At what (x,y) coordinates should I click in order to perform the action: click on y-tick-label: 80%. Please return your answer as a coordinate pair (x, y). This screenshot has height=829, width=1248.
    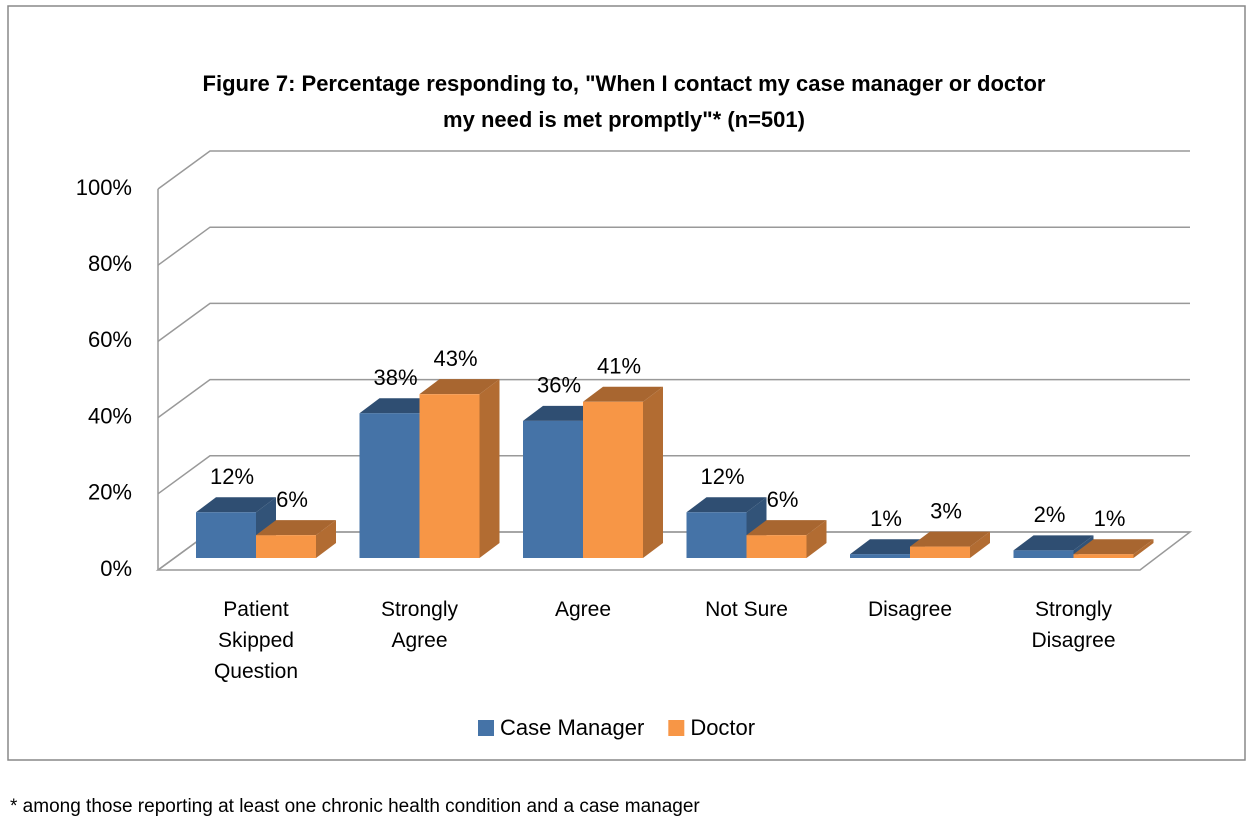
    Looking at the image, I should click on (110, 263).